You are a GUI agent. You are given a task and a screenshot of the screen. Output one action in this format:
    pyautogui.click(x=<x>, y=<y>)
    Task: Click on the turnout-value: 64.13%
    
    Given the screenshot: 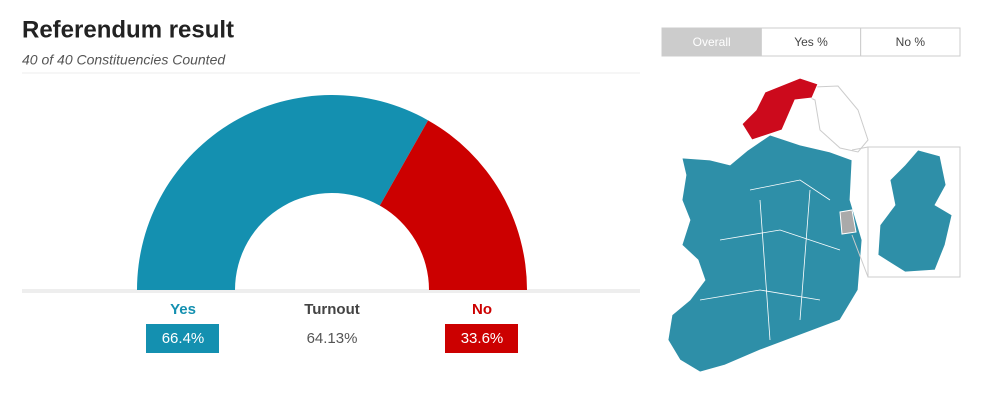 What is the action you would take?
    pyautogui.click(x=332, y=338)
    